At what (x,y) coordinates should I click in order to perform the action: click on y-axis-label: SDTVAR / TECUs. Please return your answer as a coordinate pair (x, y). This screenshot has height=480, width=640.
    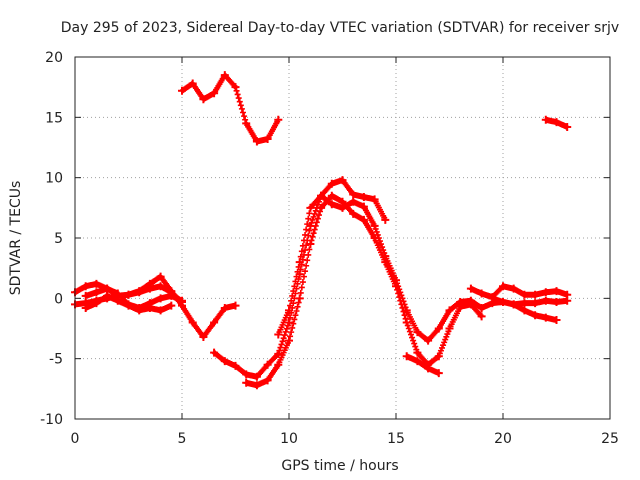
    Looking at the image, I should click on (16, 238).